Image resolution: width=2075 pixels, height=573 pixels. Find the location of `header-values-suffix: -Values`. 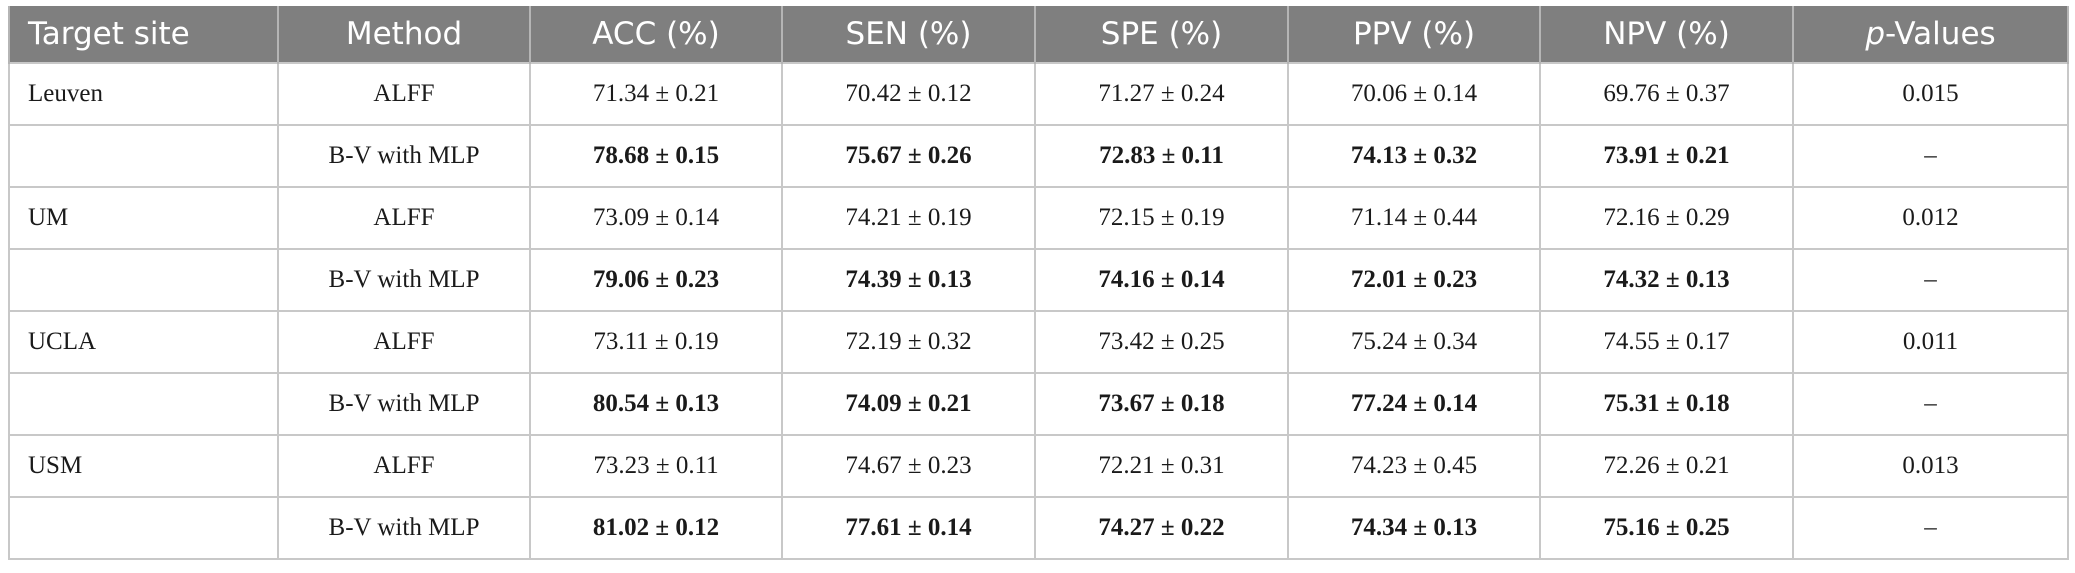

header-values-suffix: -Values is located at coordinates (1940, 34).